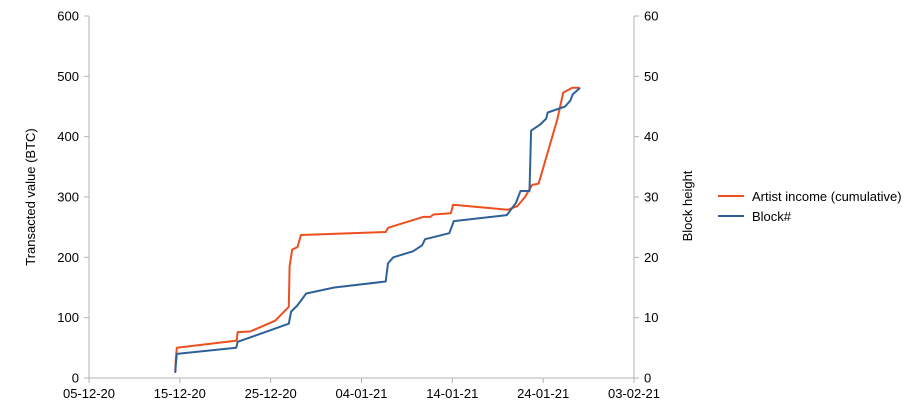  I want to click on legend-item-artist-income: Artist income (cumulative), so click(810, 196).